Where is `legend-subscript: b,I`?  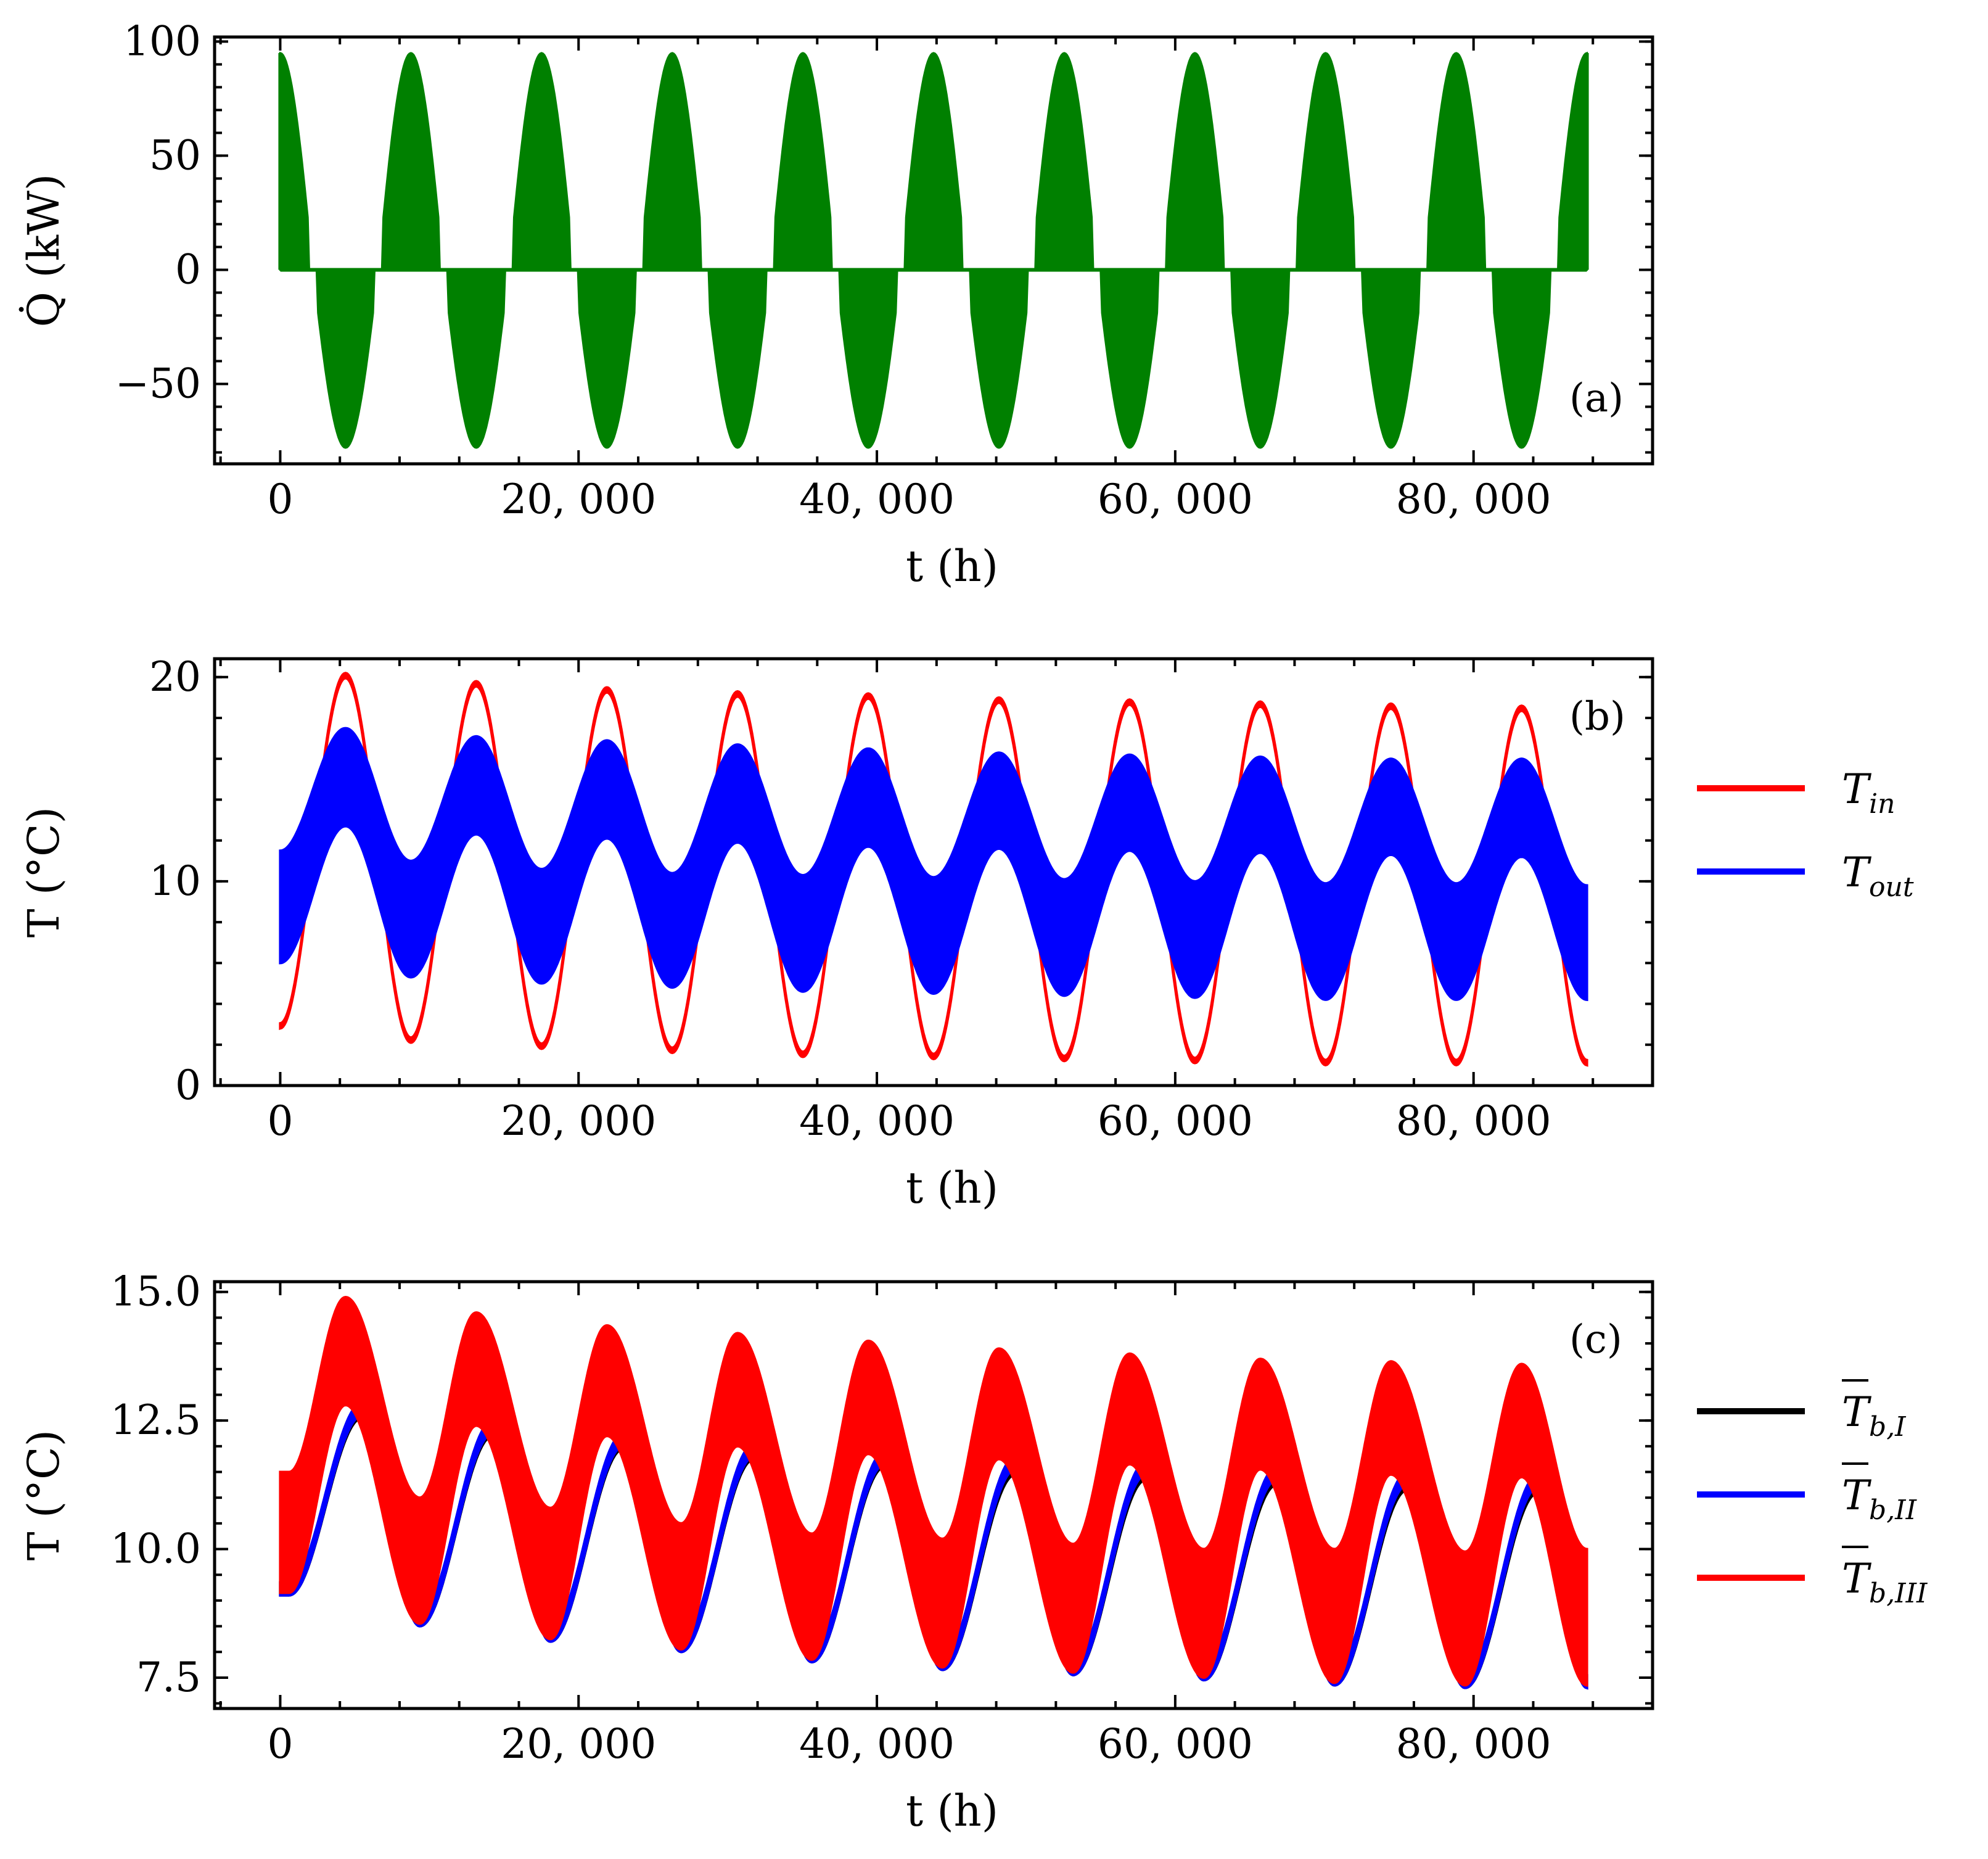
legend-subscript: b,I is located at coordinates (1888, 1427).